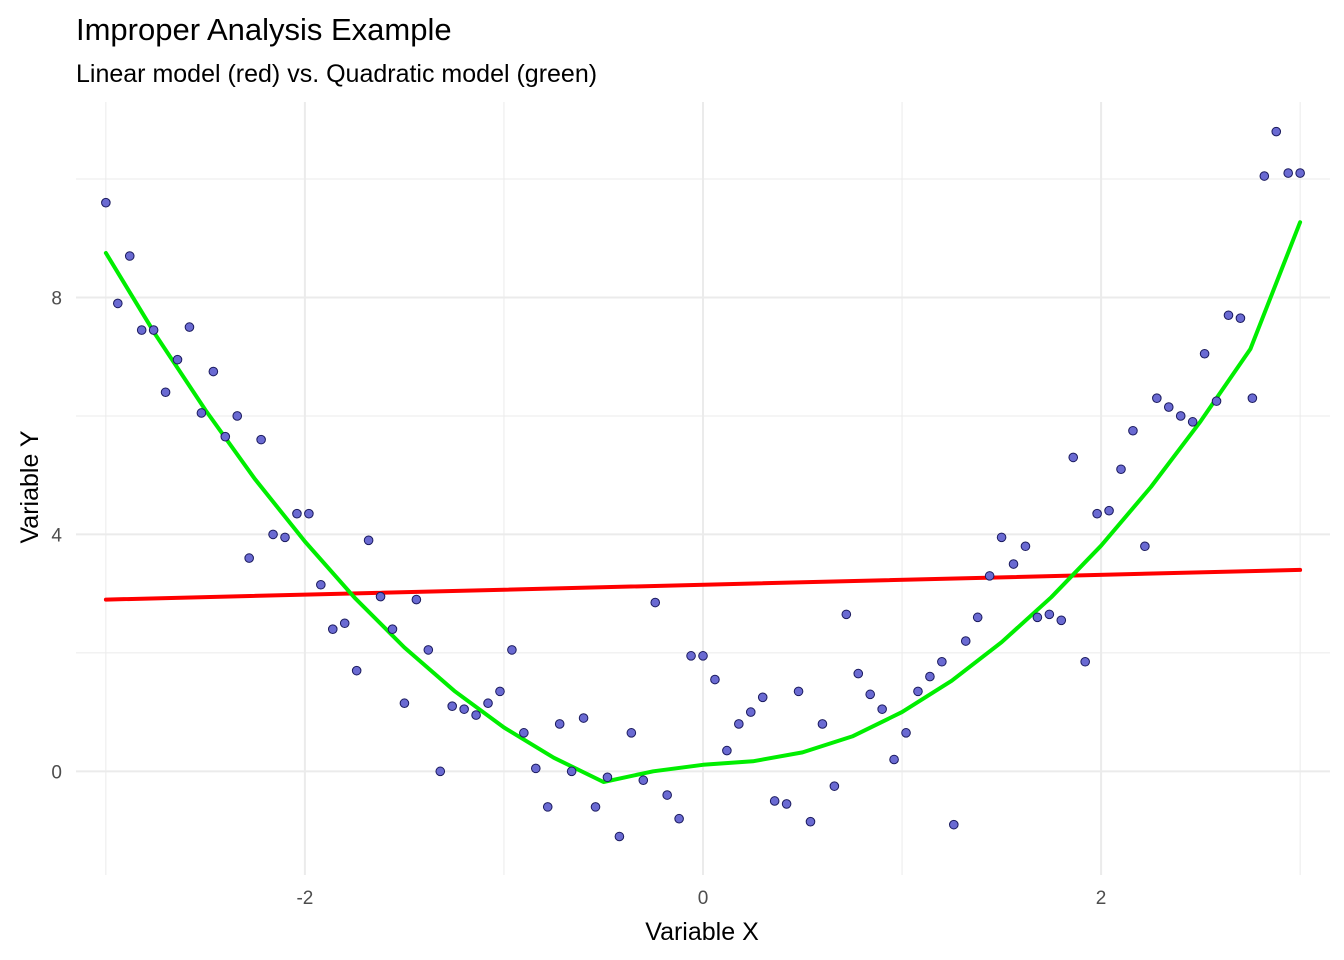 The height and width of the screenshot is (960, 1344). Describe the element at coordinates (703, 898) in the screenshot. I see `x-tick-label: 0` at that location.